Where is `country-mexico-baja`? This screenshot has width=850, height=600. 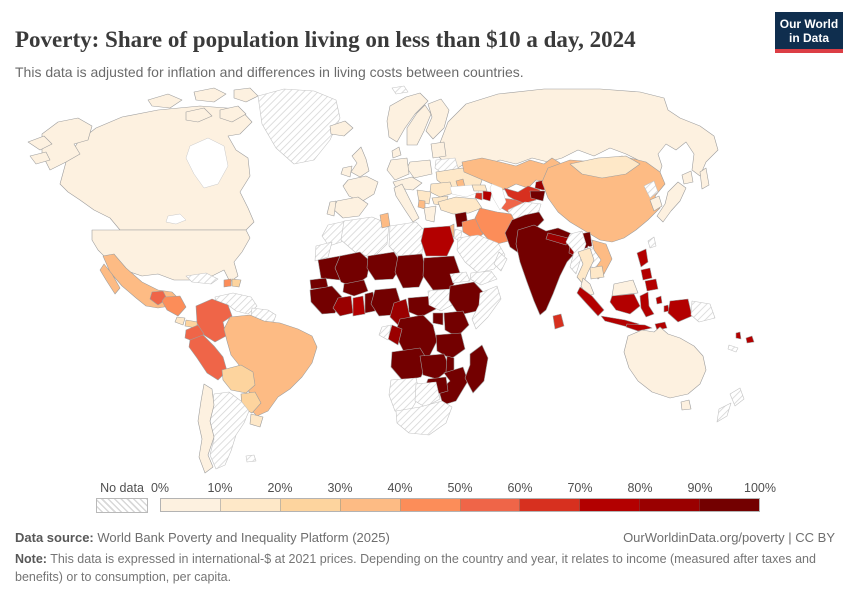
country-mexico-baja is located at coordinates (110, 279).